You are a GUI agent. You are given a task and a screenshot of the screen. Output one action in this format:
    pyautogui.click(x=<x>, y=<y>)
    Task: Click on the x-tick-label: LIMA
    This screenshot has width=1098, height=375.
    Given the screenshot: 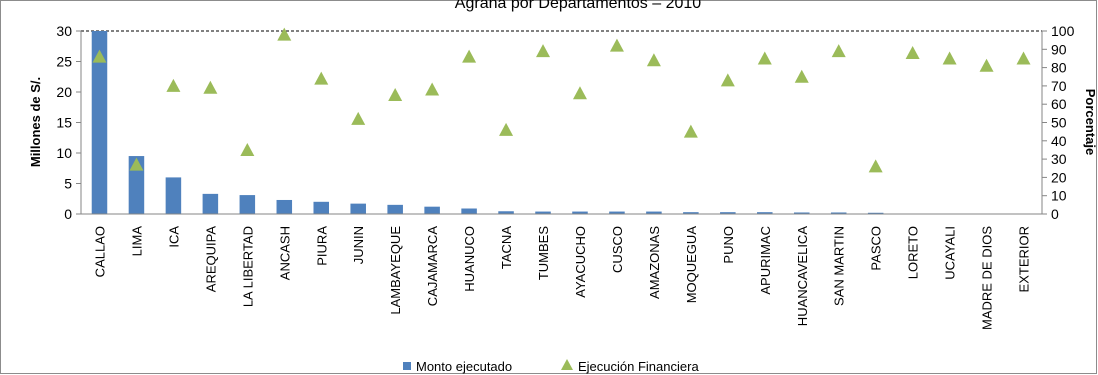 What is the action you would take?
    pyautogui.click(x=136, y=241)
    